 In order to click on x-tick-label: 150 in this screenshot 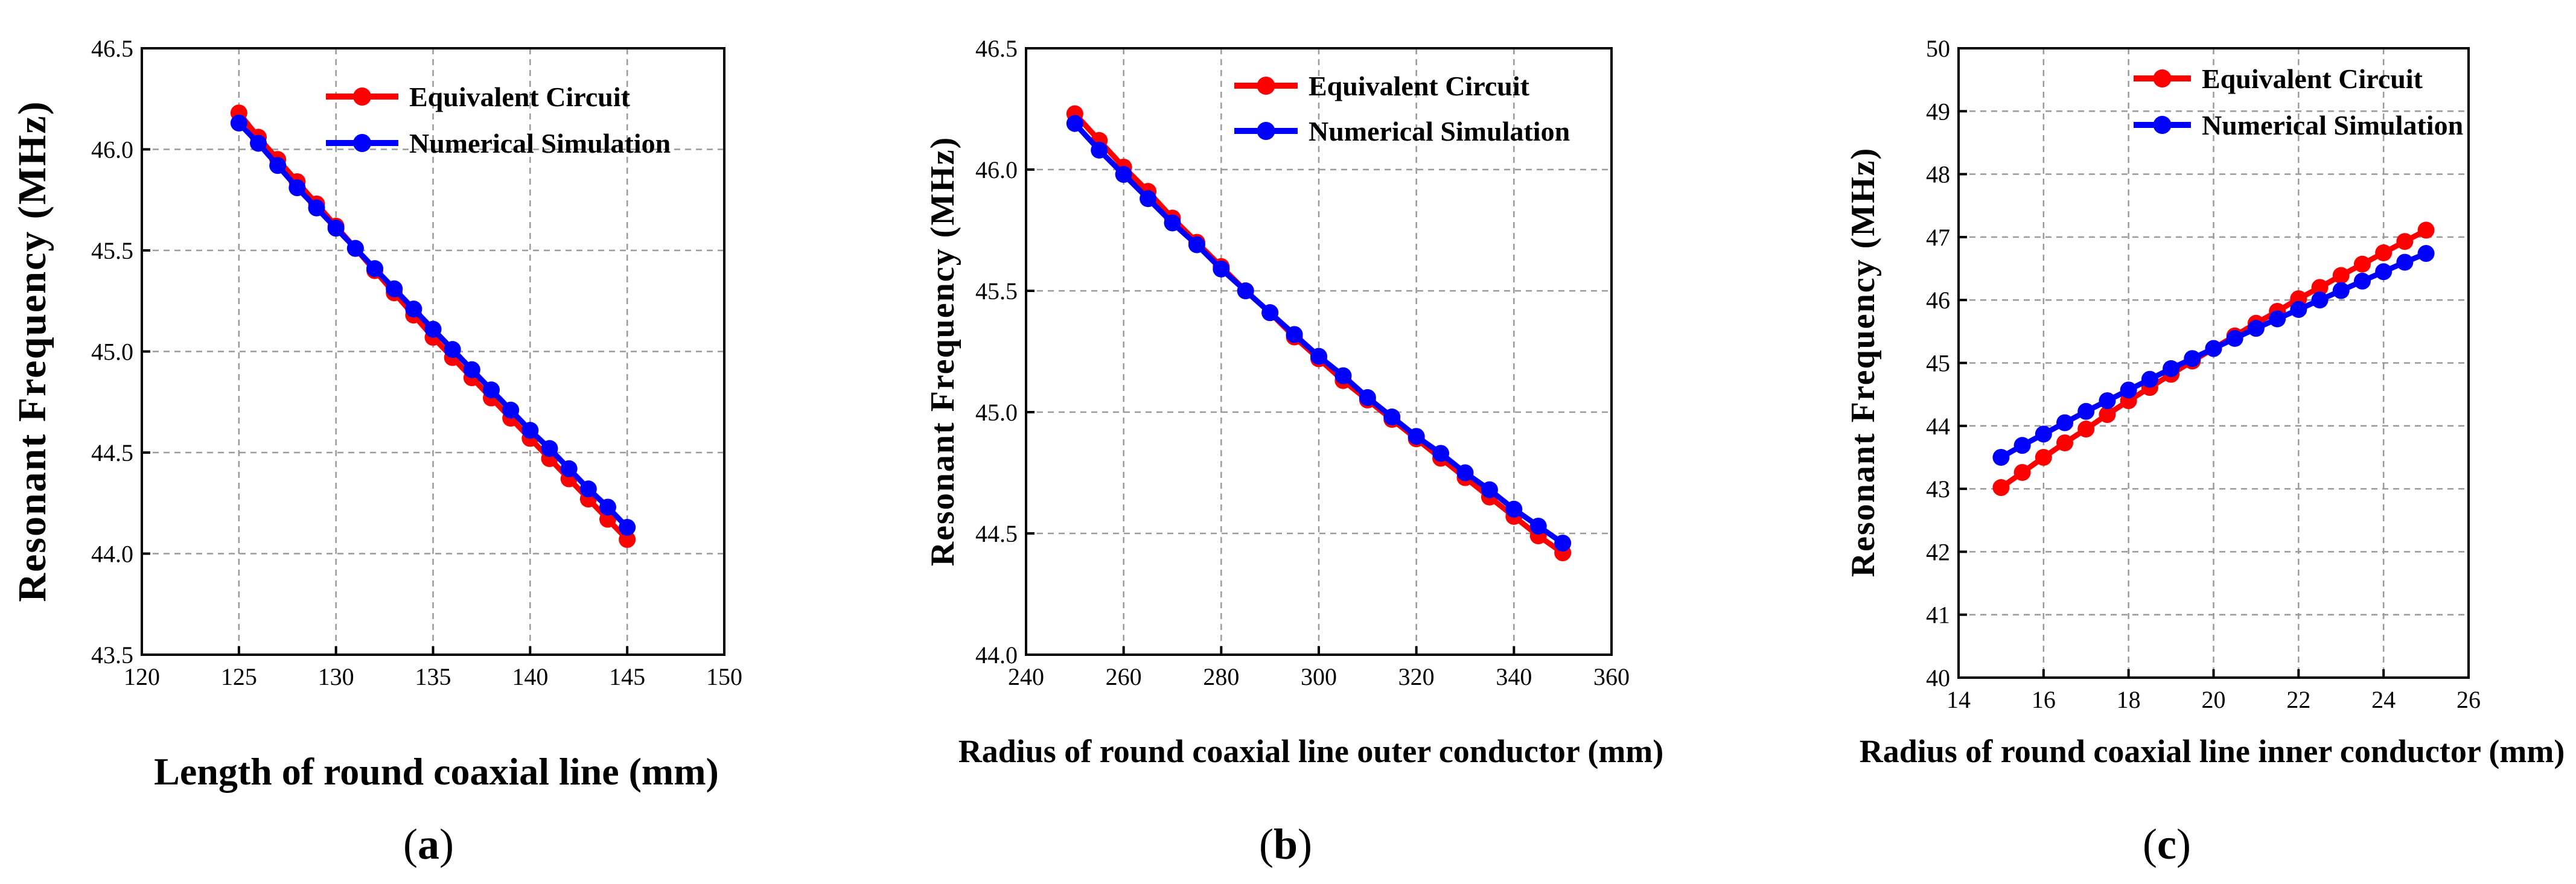, I will do `click(724, 676)`.